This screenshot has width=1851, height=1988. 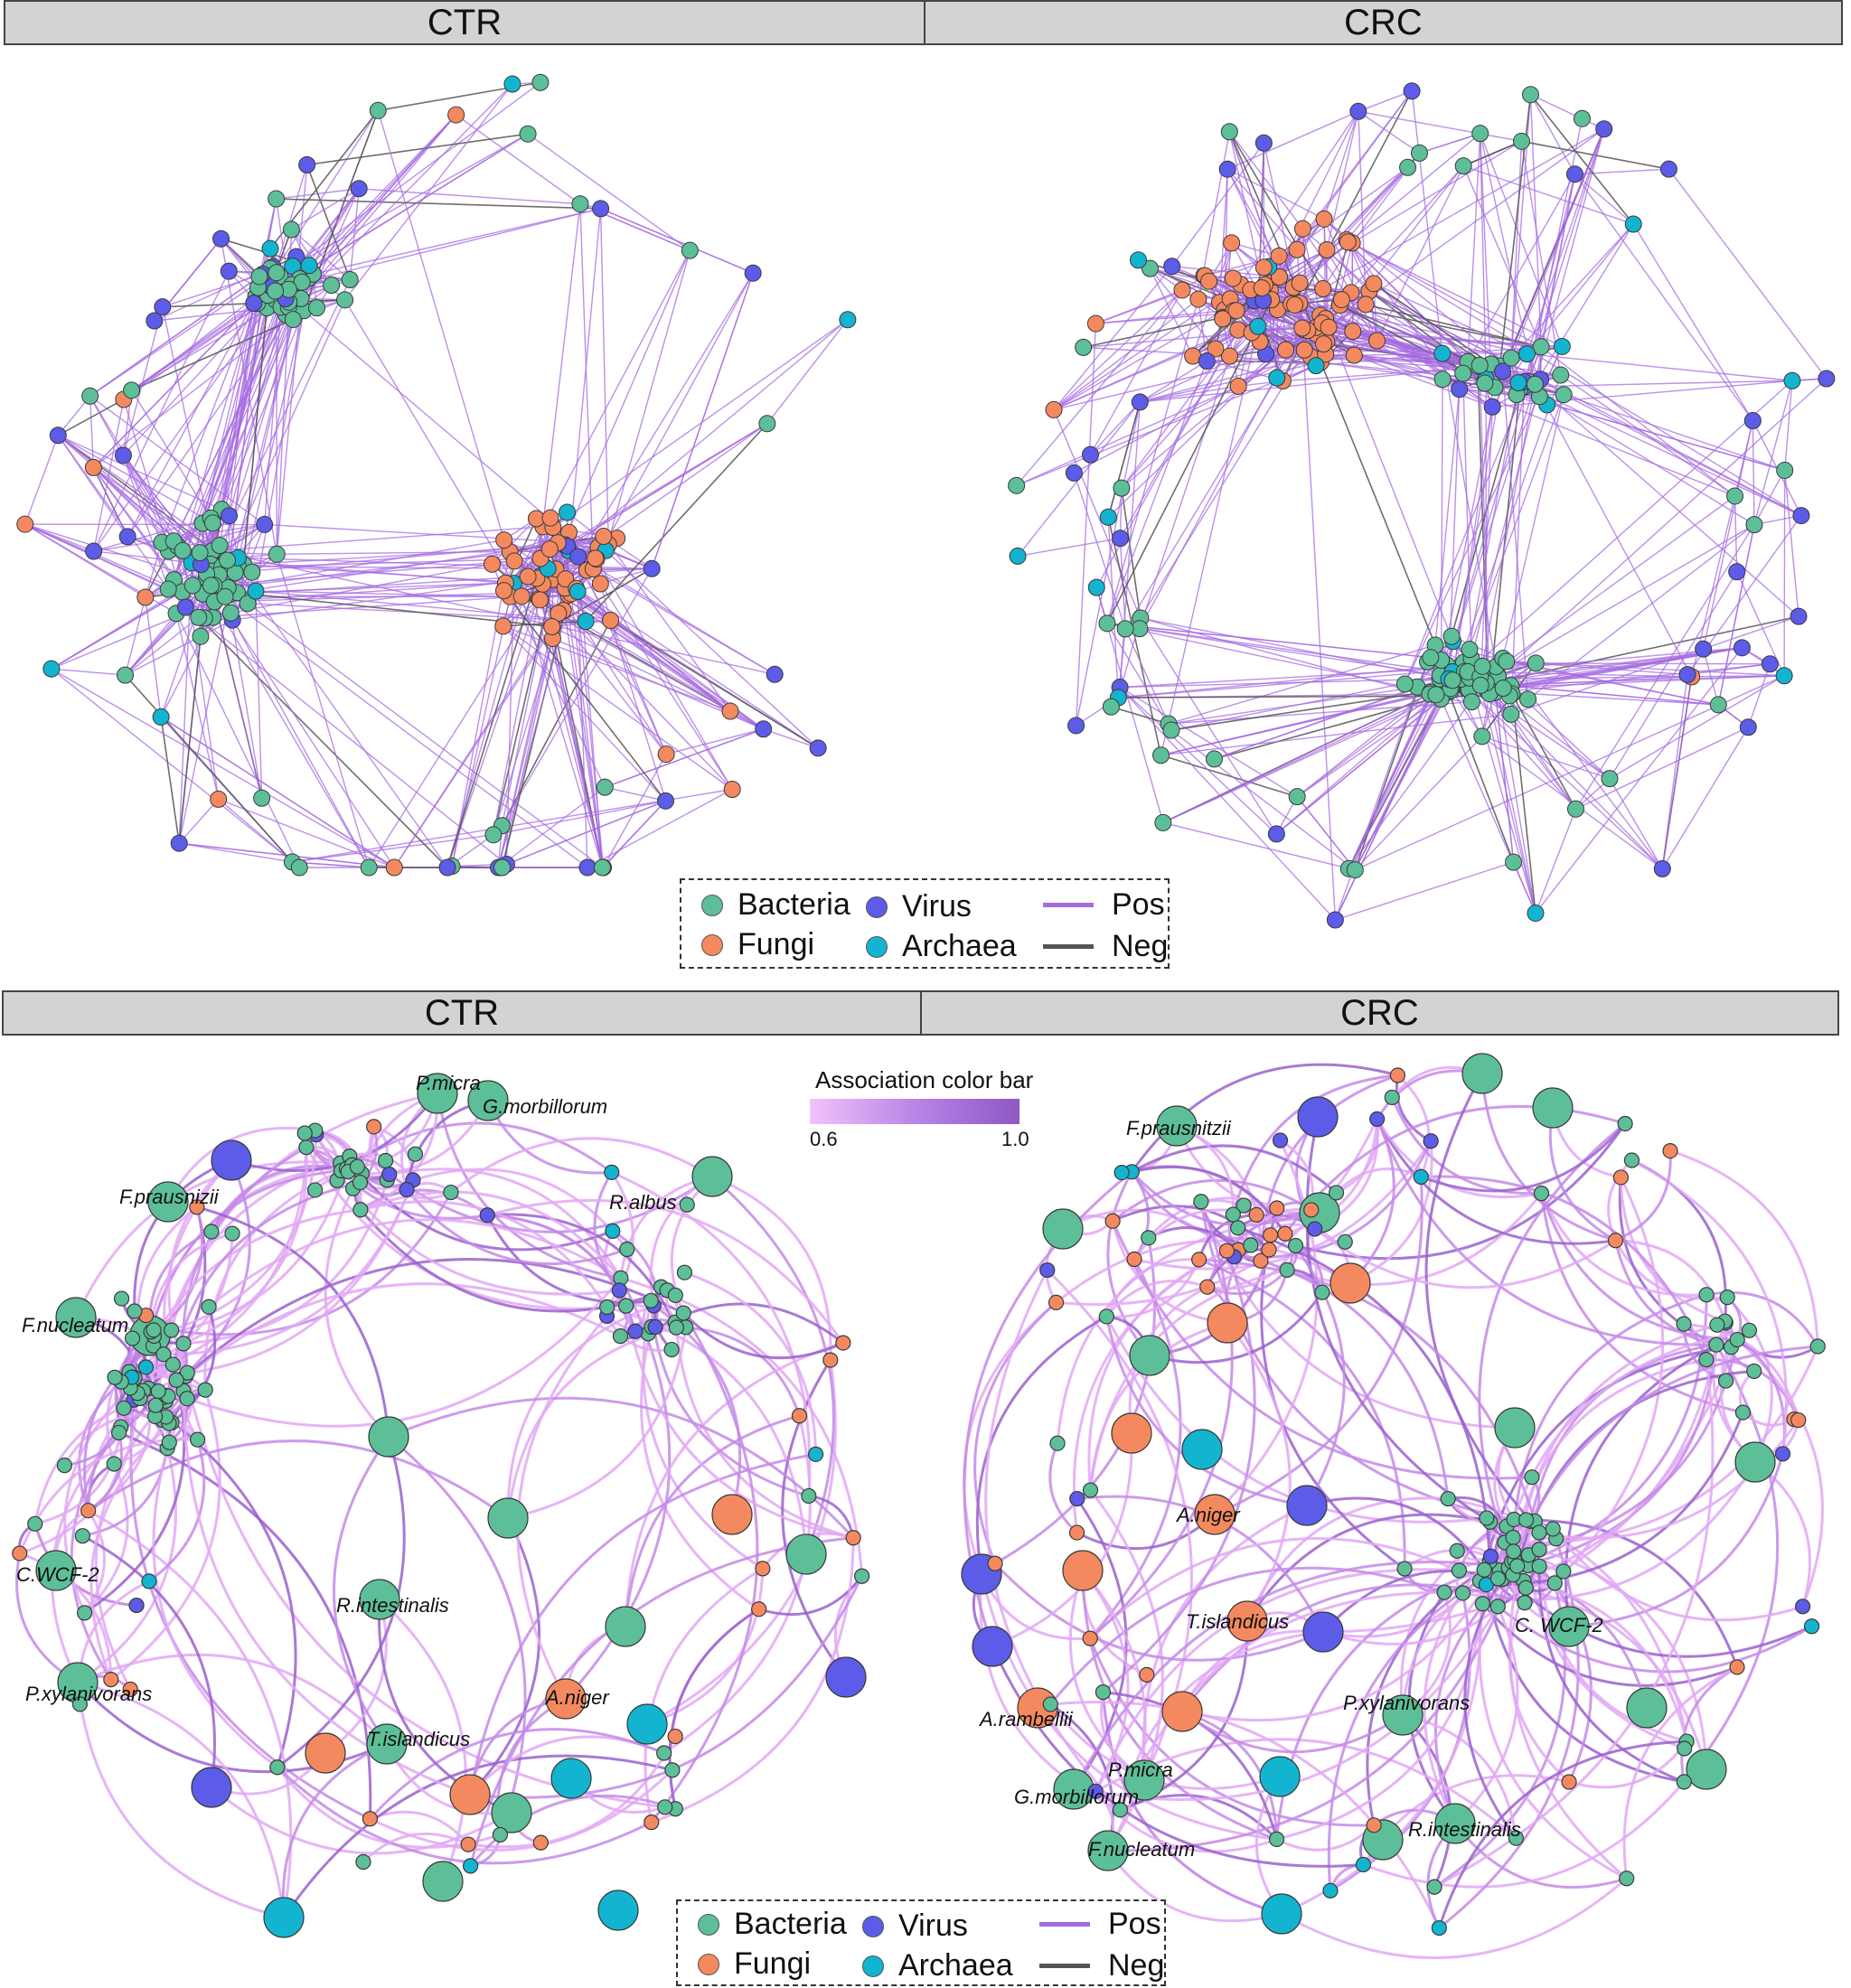 What do you see at coordinates (1136, 1966) in the screenshot?
I see `legend-label: Neg` at bounding box center [1136, 1966].